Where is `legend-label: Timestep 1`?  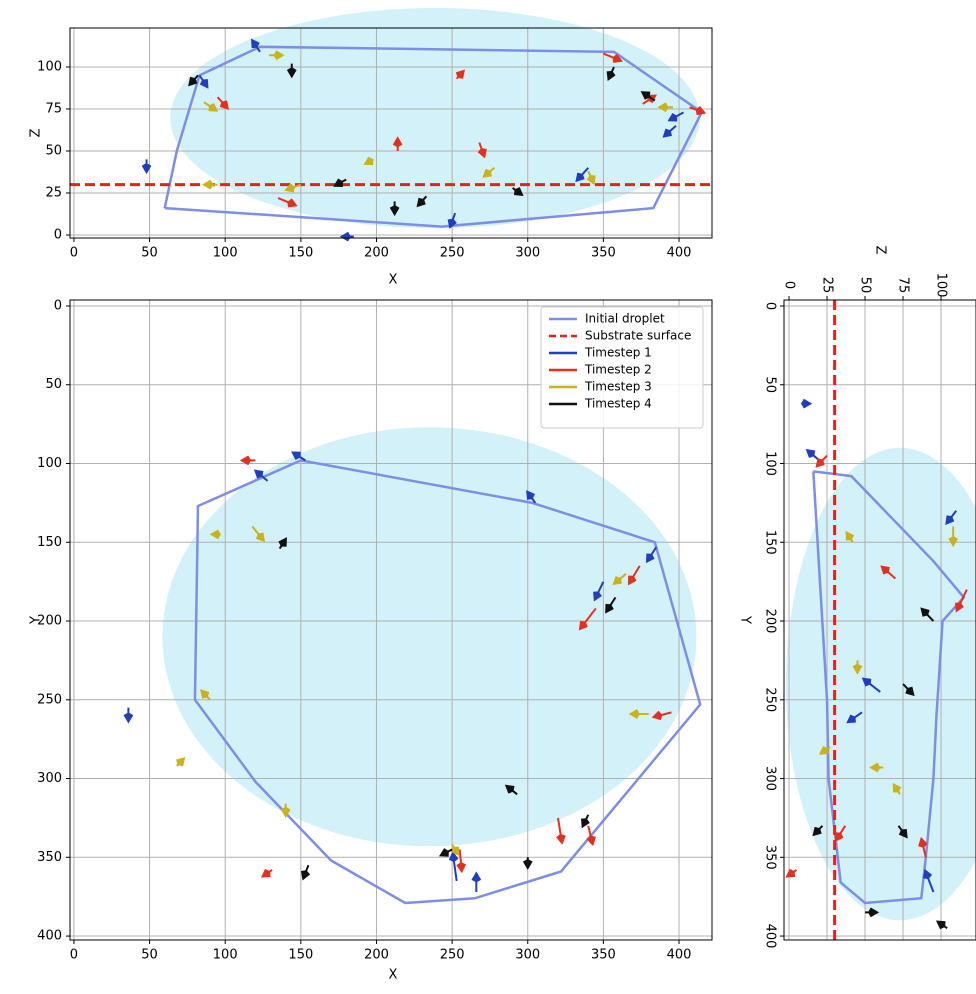 legend-label: Timestep 1 is located at coordinates (618, 353).